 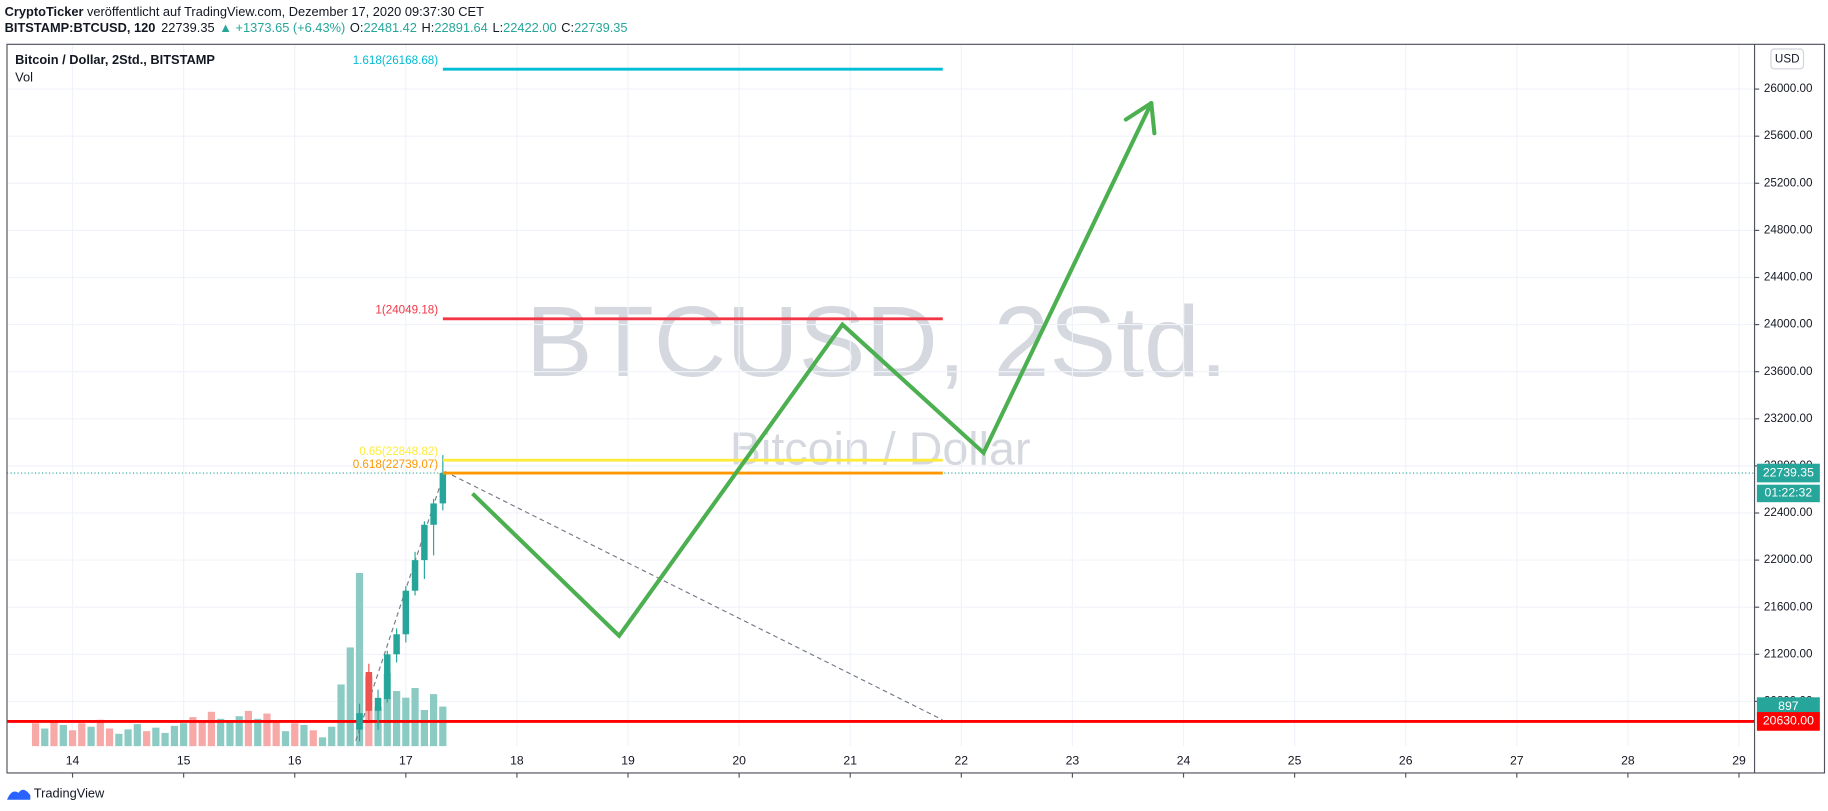 I want to click on last-price: 22739.35, so click(x=187, y=28).